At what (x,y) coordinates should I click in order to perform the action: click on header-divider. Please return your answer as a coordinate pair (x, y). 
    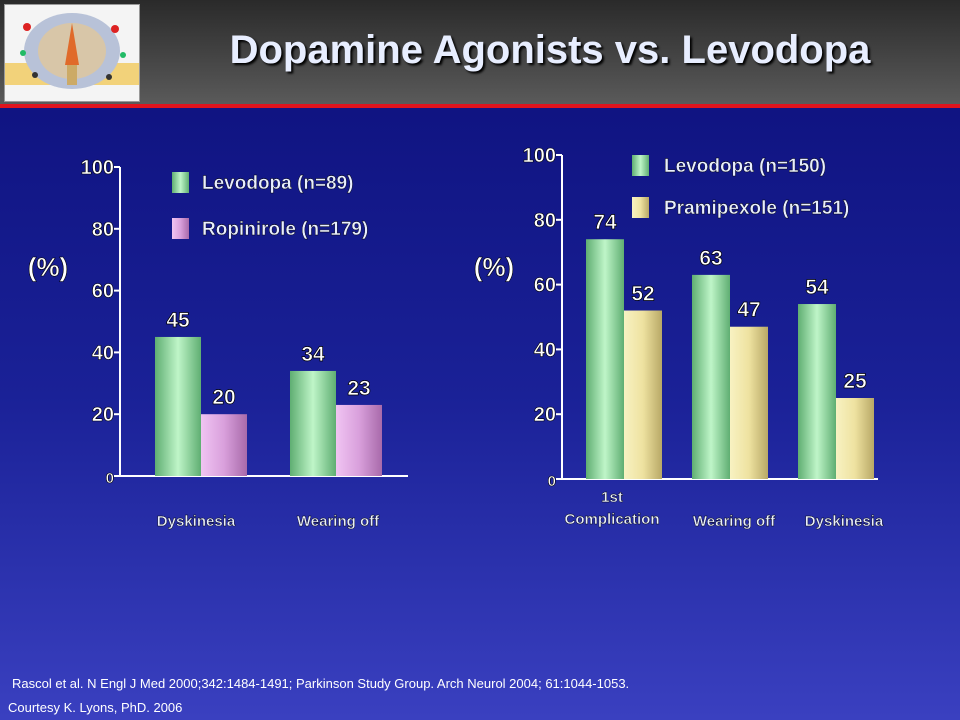
    Looking at the image, I should click on (480, 106).